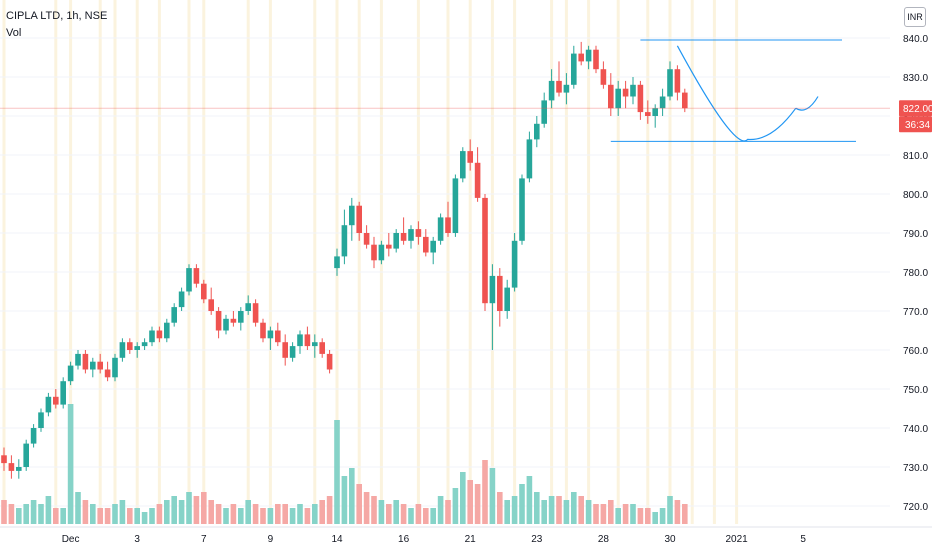 Image resolution: width=932 pixels, height=555 pixels. I want to click on cup-pattern-curve, so click(736, 93).